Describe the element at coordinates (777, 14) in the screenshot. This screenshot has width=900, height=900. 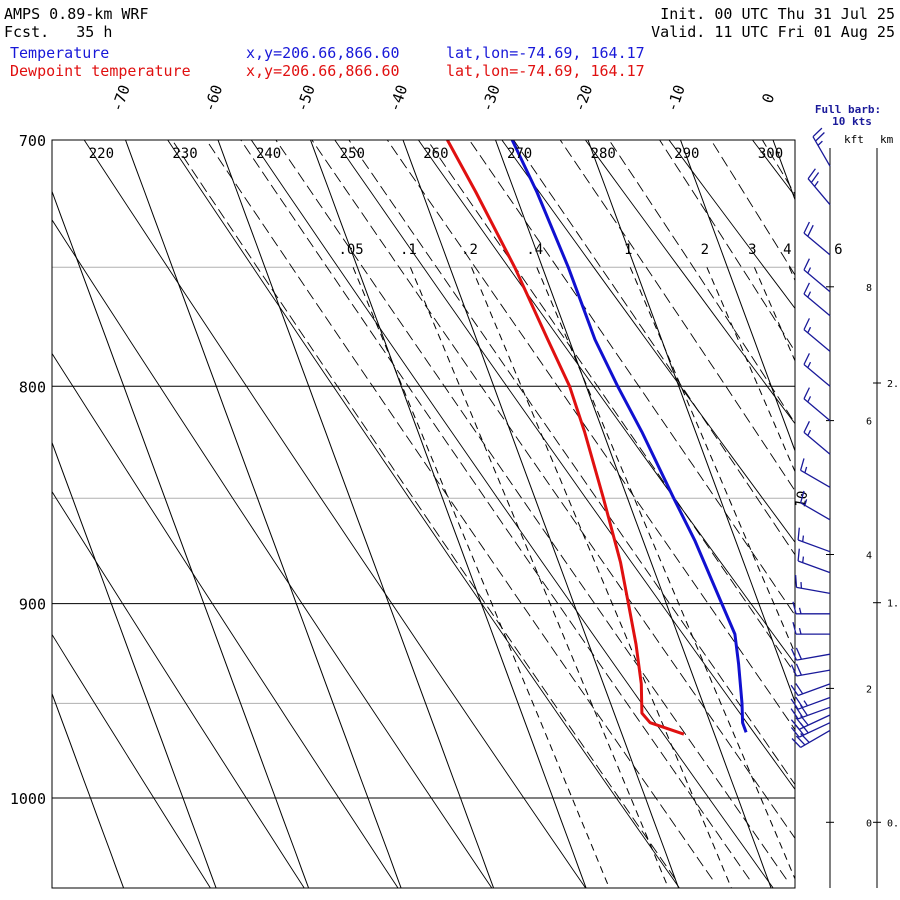
I see `init-time: Init. 00 UTC Thu 31 Jul 25` at that location.